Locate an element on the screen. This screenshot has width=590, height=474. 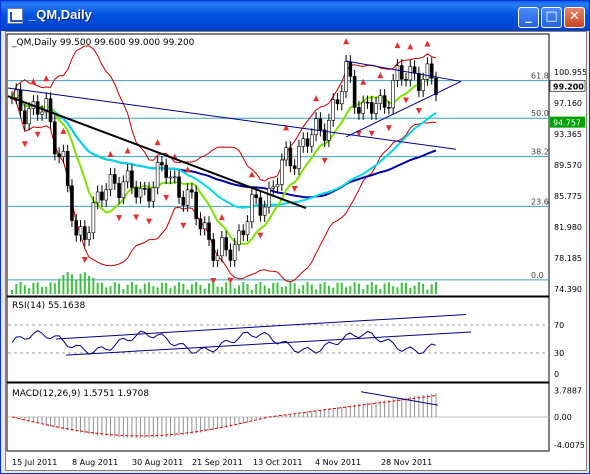
price-tick-label: 85.775 is located at coordinates (568, 196).